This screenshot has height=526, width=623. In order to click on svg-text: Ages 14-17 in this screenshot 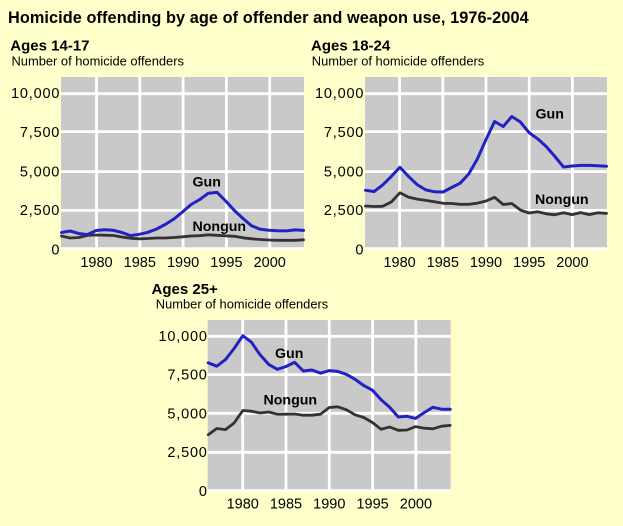, I will do `click(49, 45)`.